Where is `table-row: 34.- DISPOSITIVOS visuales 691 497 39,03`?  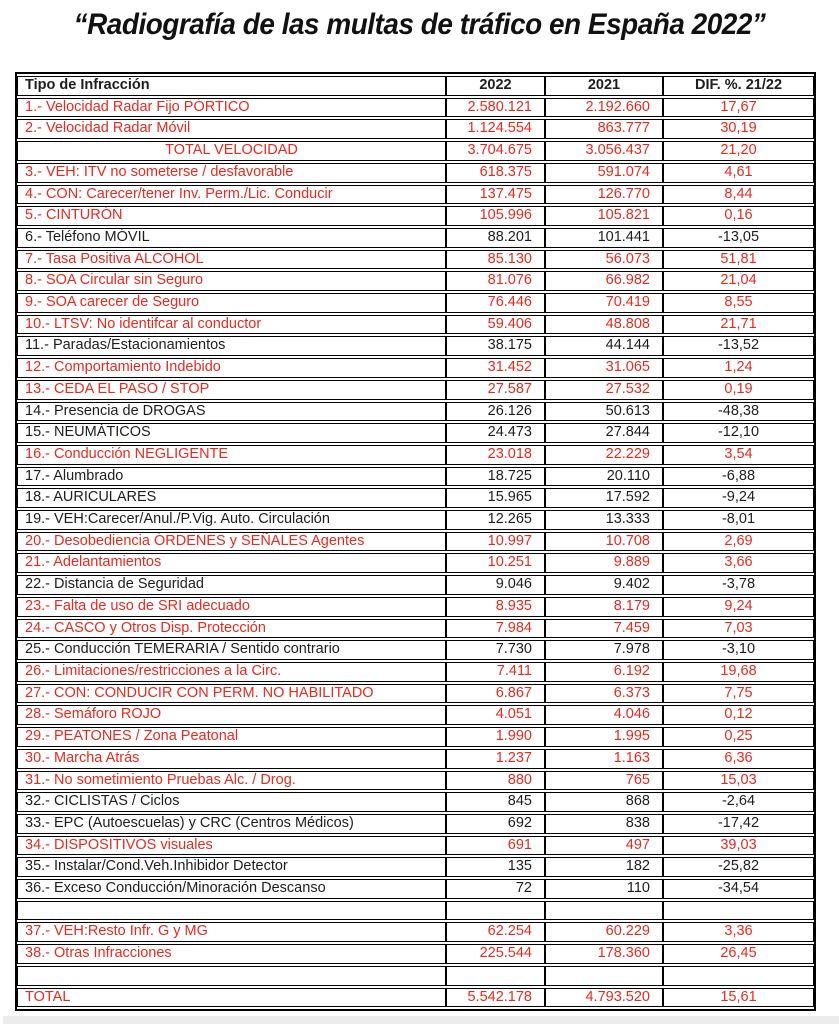 table-row: 34.- DISPOSITIVOS visuales 691 497 39,03 is located at coordinates (415, 845).